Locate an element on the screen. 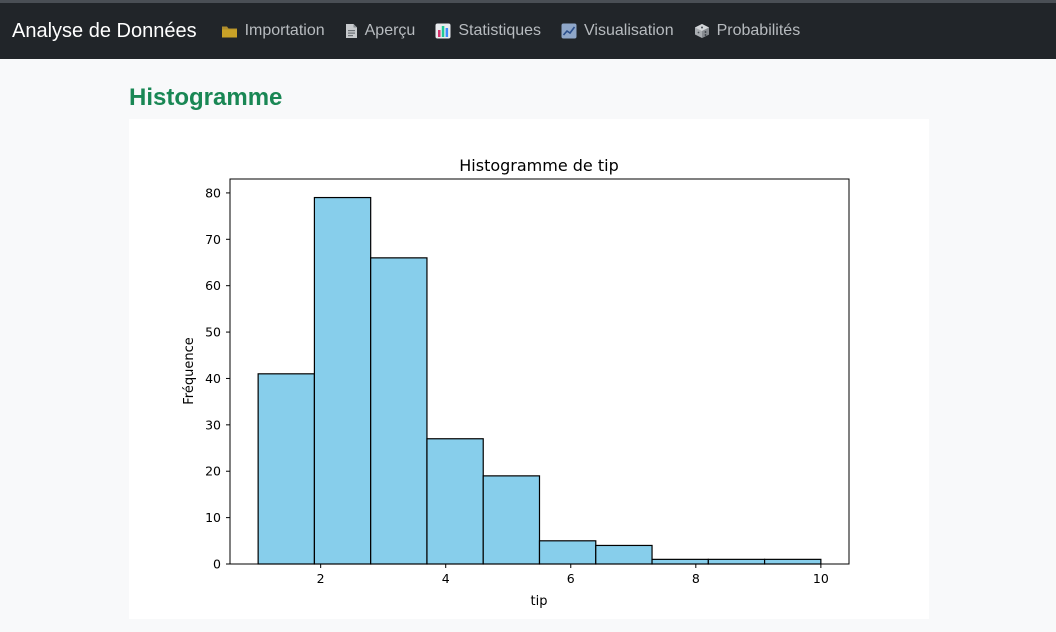 This screenshot has width=1056, height=632. nav-item-label: Statistiques is located at coordinates (500, 30).